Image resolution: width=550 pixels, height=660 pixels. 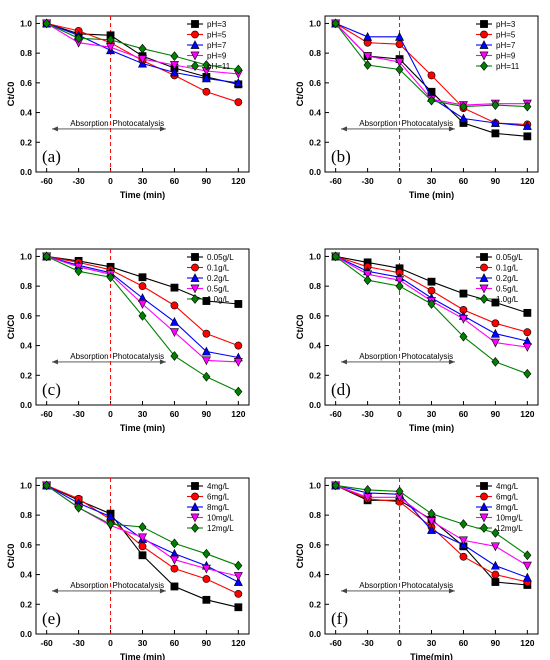 I want to click on legend-label: pH=9, so click(x=217, y=56).